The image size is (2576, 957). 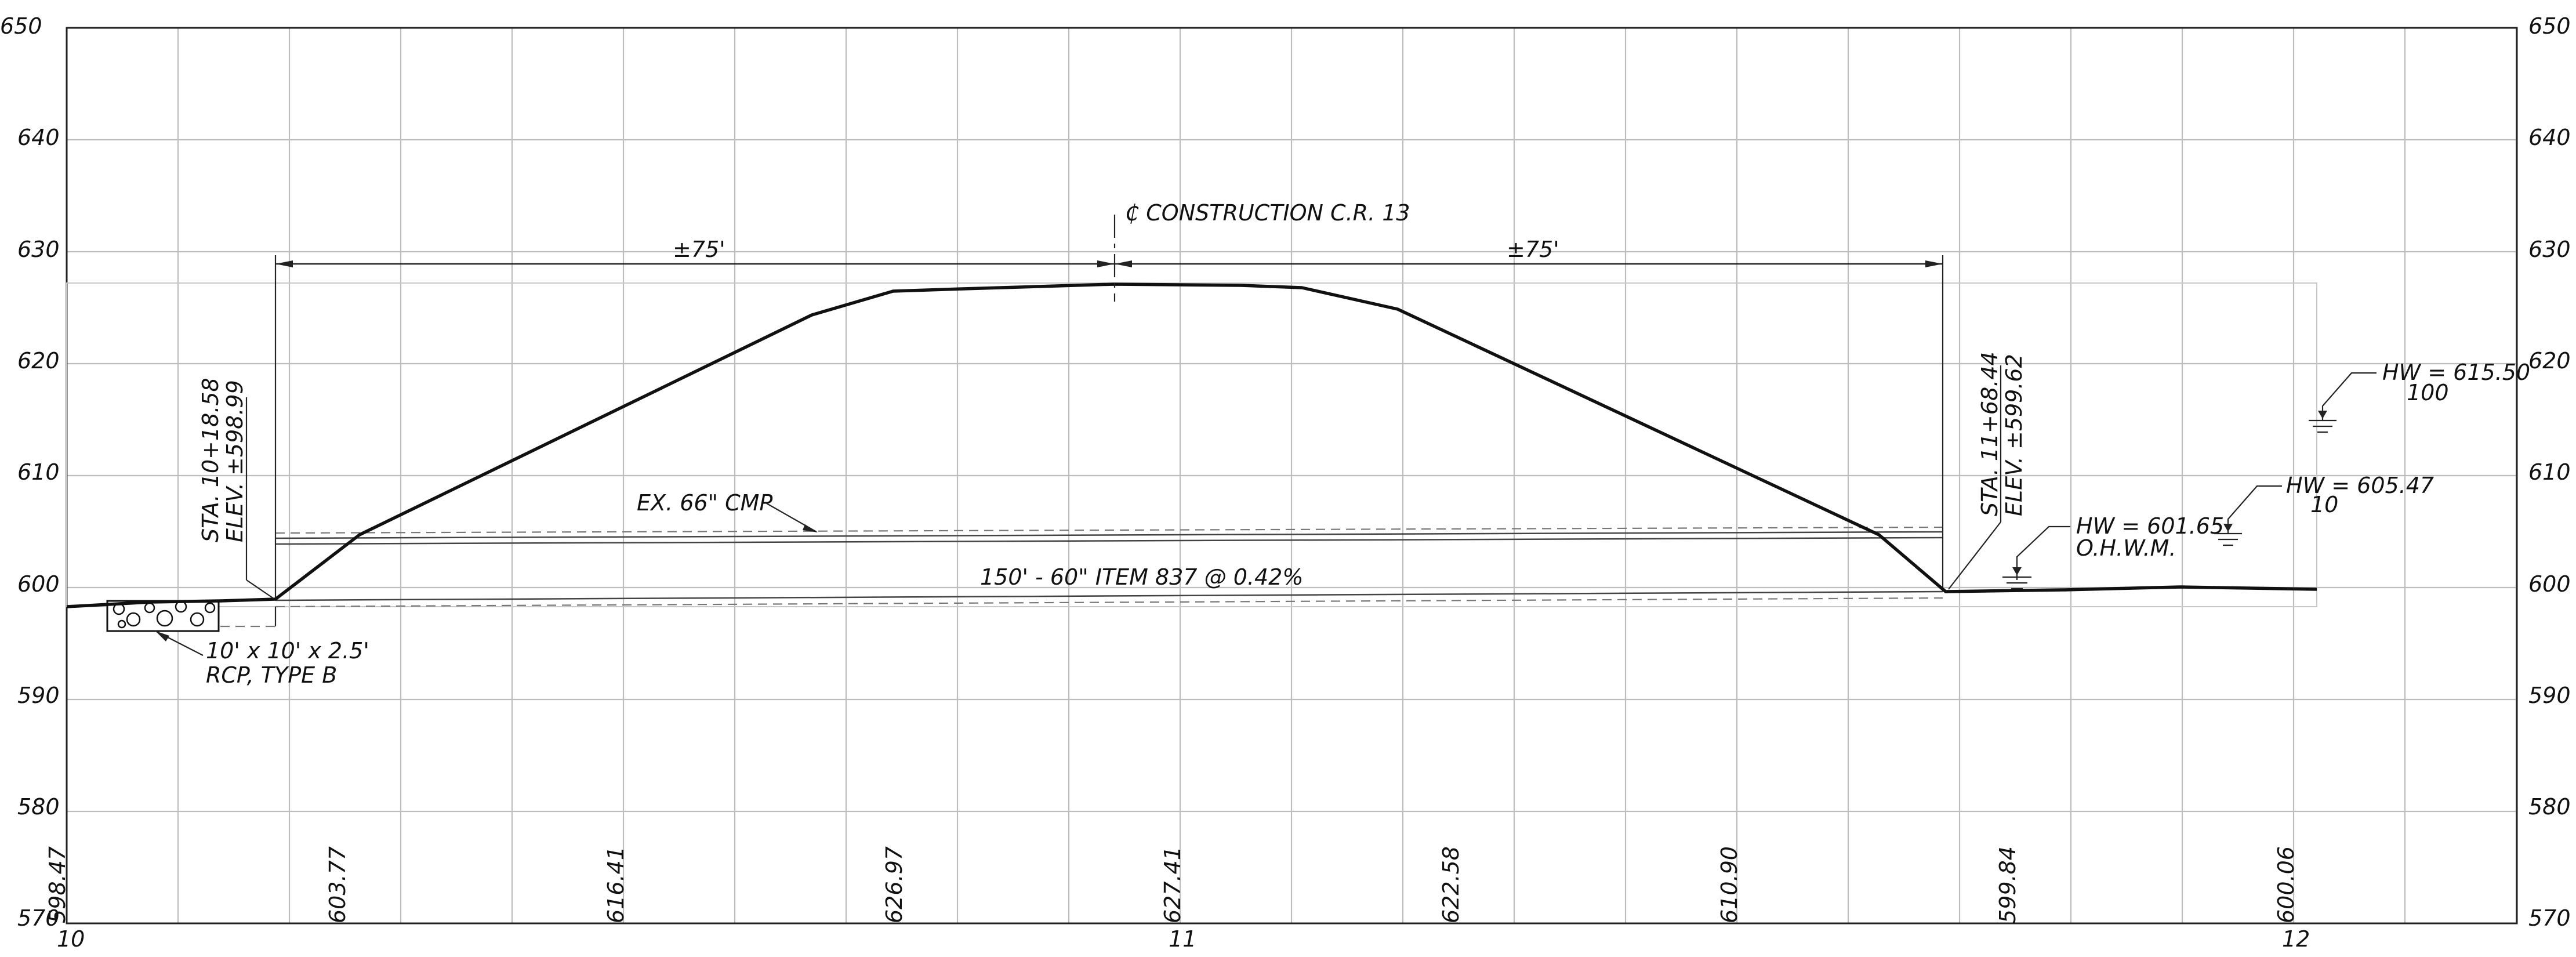 I want to click on y-axis-right: 650 640 630 620 610 600 590 580 570, so click(x=2549, y=472).